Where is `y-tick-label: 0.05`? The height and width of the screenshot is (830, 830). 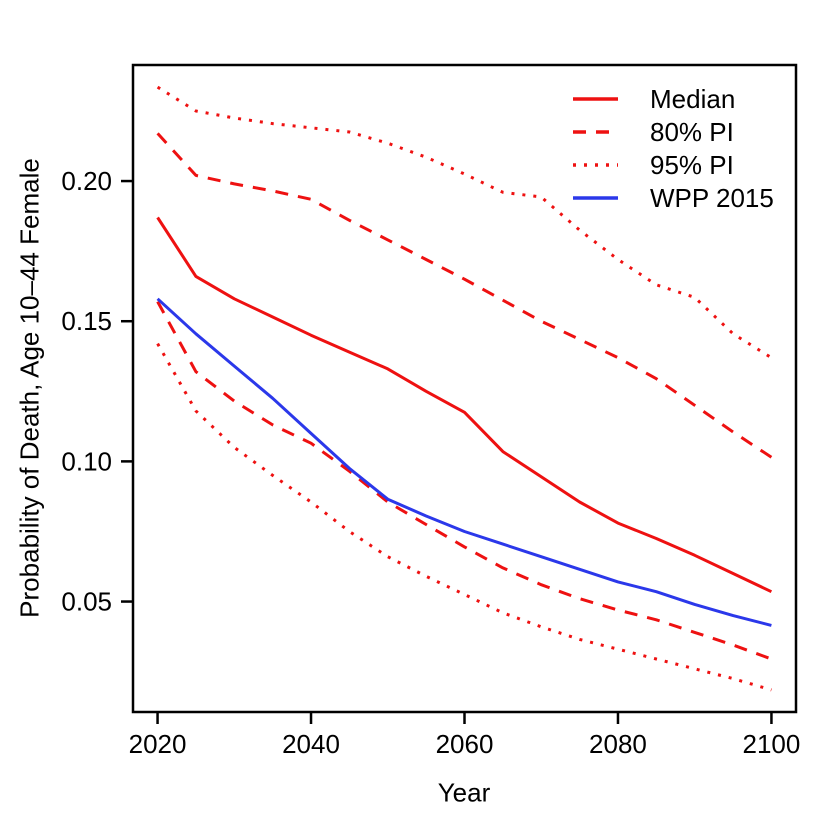 y-tick-label: 0.05 is located at coordinates (86, 602).